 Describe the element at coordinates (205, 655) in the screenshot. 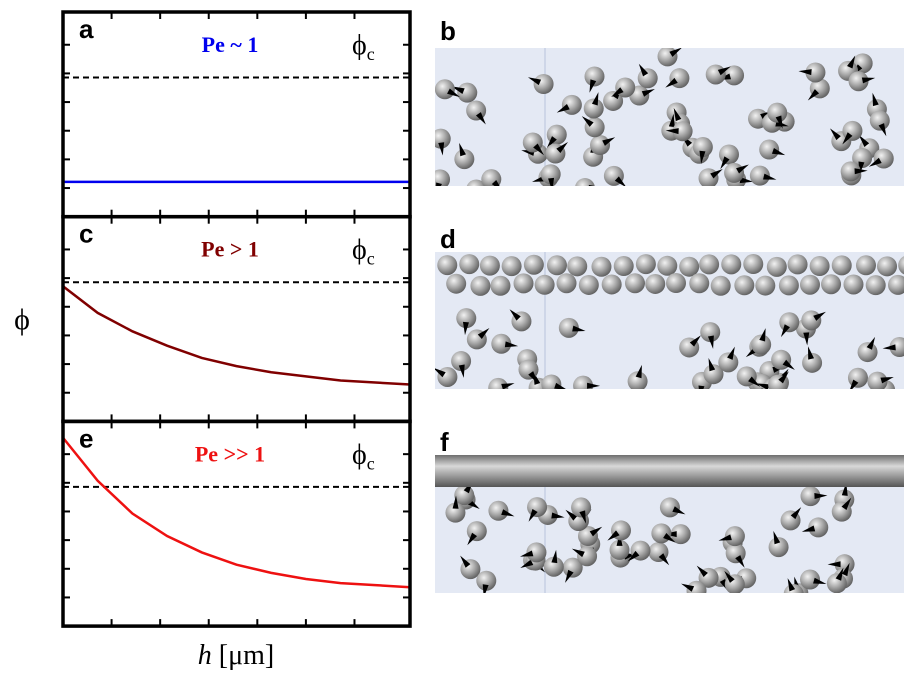

I see `x-axis-variable: h` at that location.